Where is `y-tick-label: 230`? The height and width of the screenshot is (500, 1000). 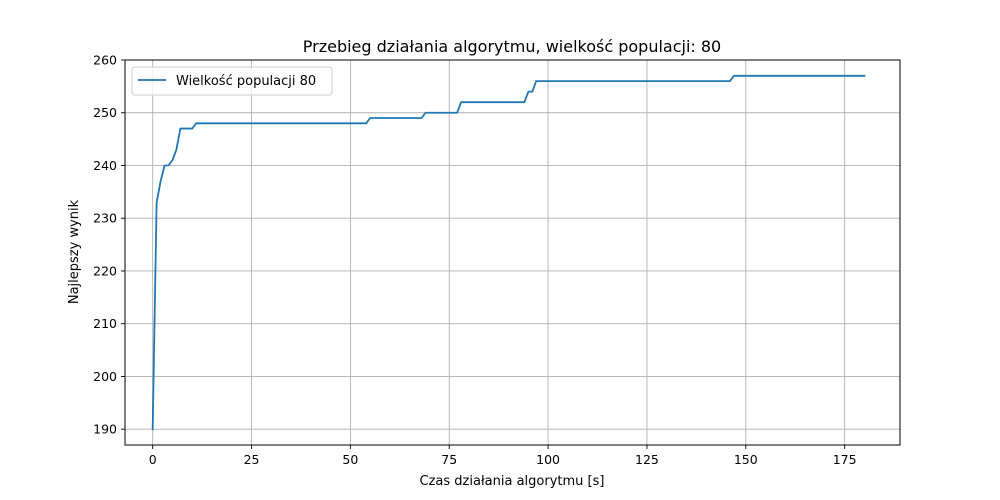
y-tick-label: 230 is located at coordinates (105, 218).